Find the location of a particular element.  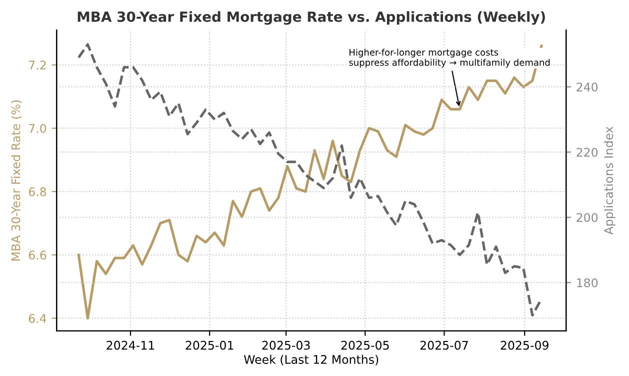

y2-tick-label: 220 is located at coordinates (587, 152).